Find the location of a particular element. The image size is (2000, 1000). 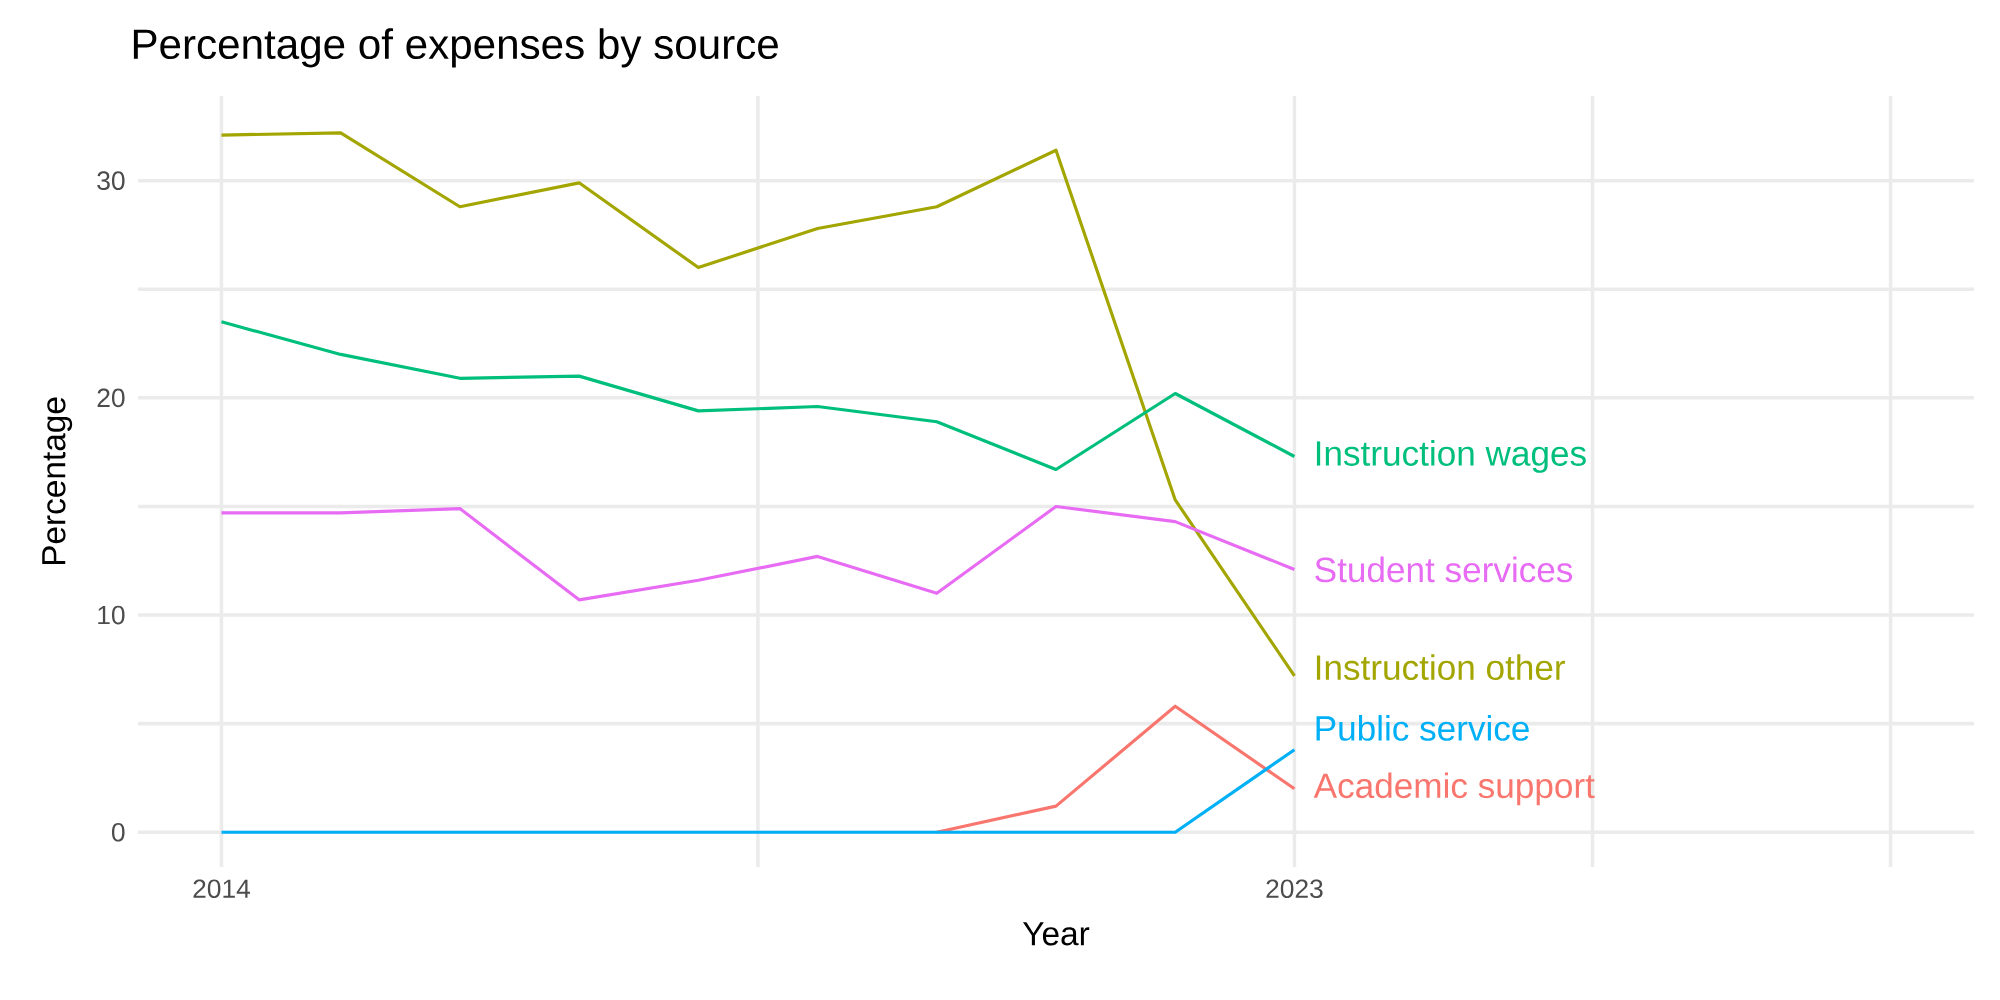

y-tick-label: 10 is located at coordinates (111, 615).